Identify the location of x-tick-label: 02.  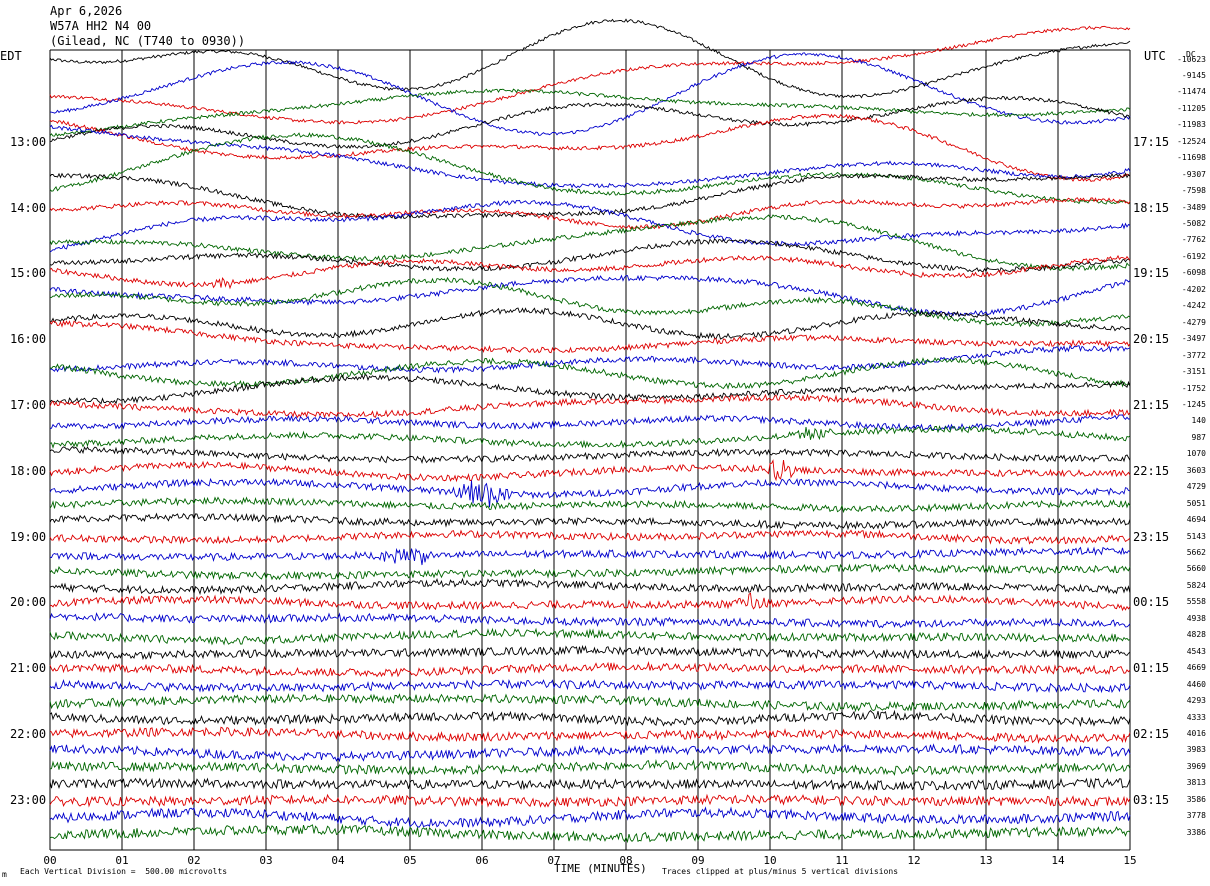
(193, 860).